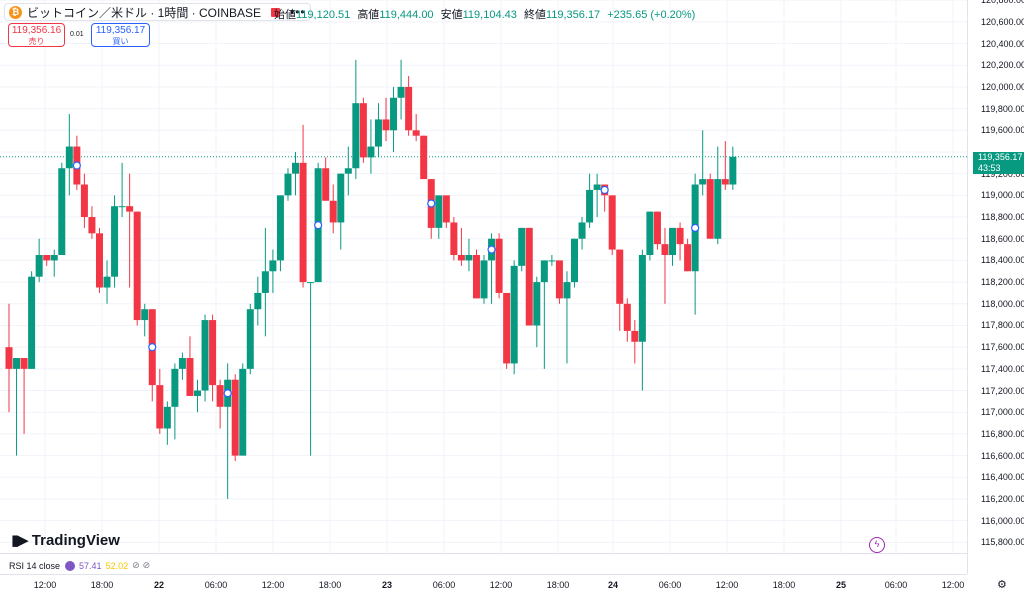 The height and width of the screenshot is (594, 1024). Describe the element at coordinates (146, 565) in the screenshot. I see `settings-icon: ⊘` at that location.